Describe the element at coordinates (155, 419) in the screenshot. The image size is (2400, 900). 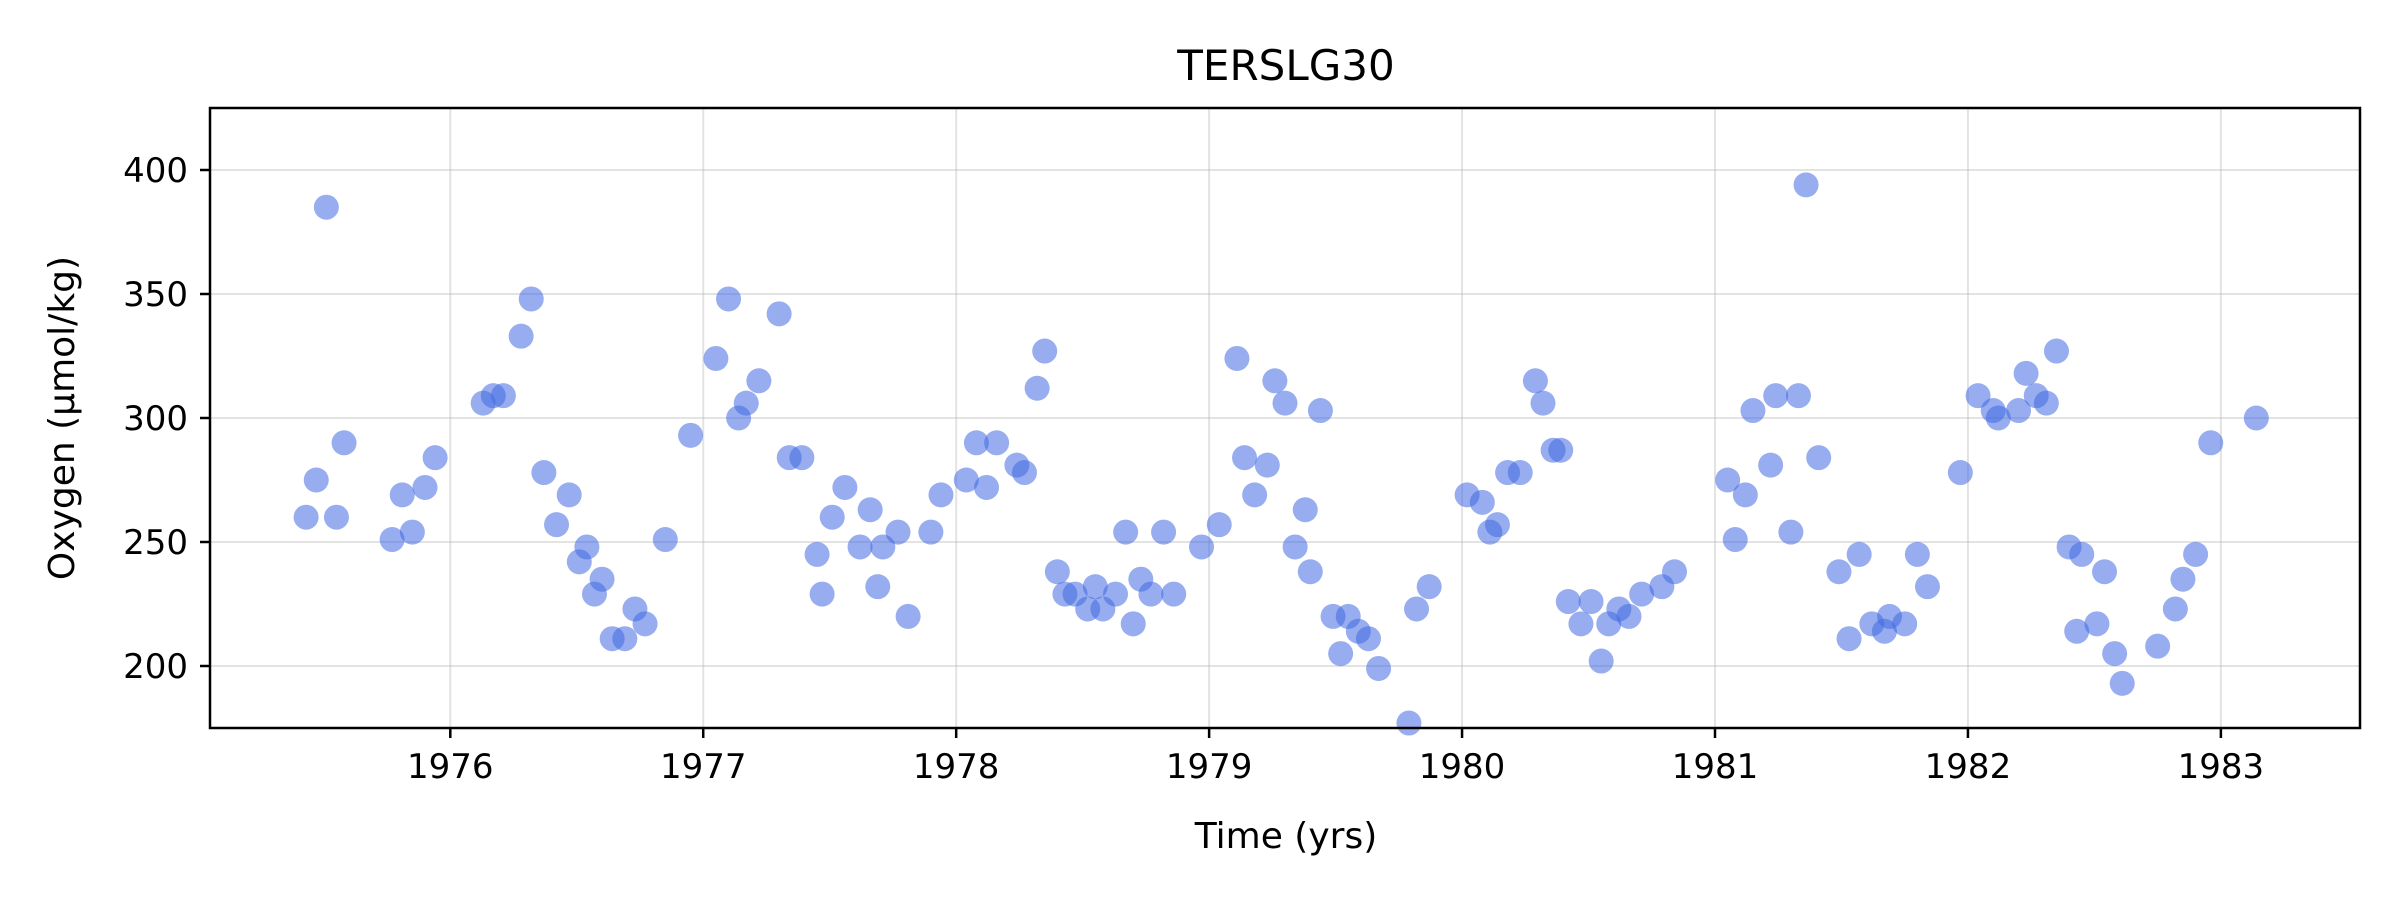
I see `y-tick-label: 300` at that location.